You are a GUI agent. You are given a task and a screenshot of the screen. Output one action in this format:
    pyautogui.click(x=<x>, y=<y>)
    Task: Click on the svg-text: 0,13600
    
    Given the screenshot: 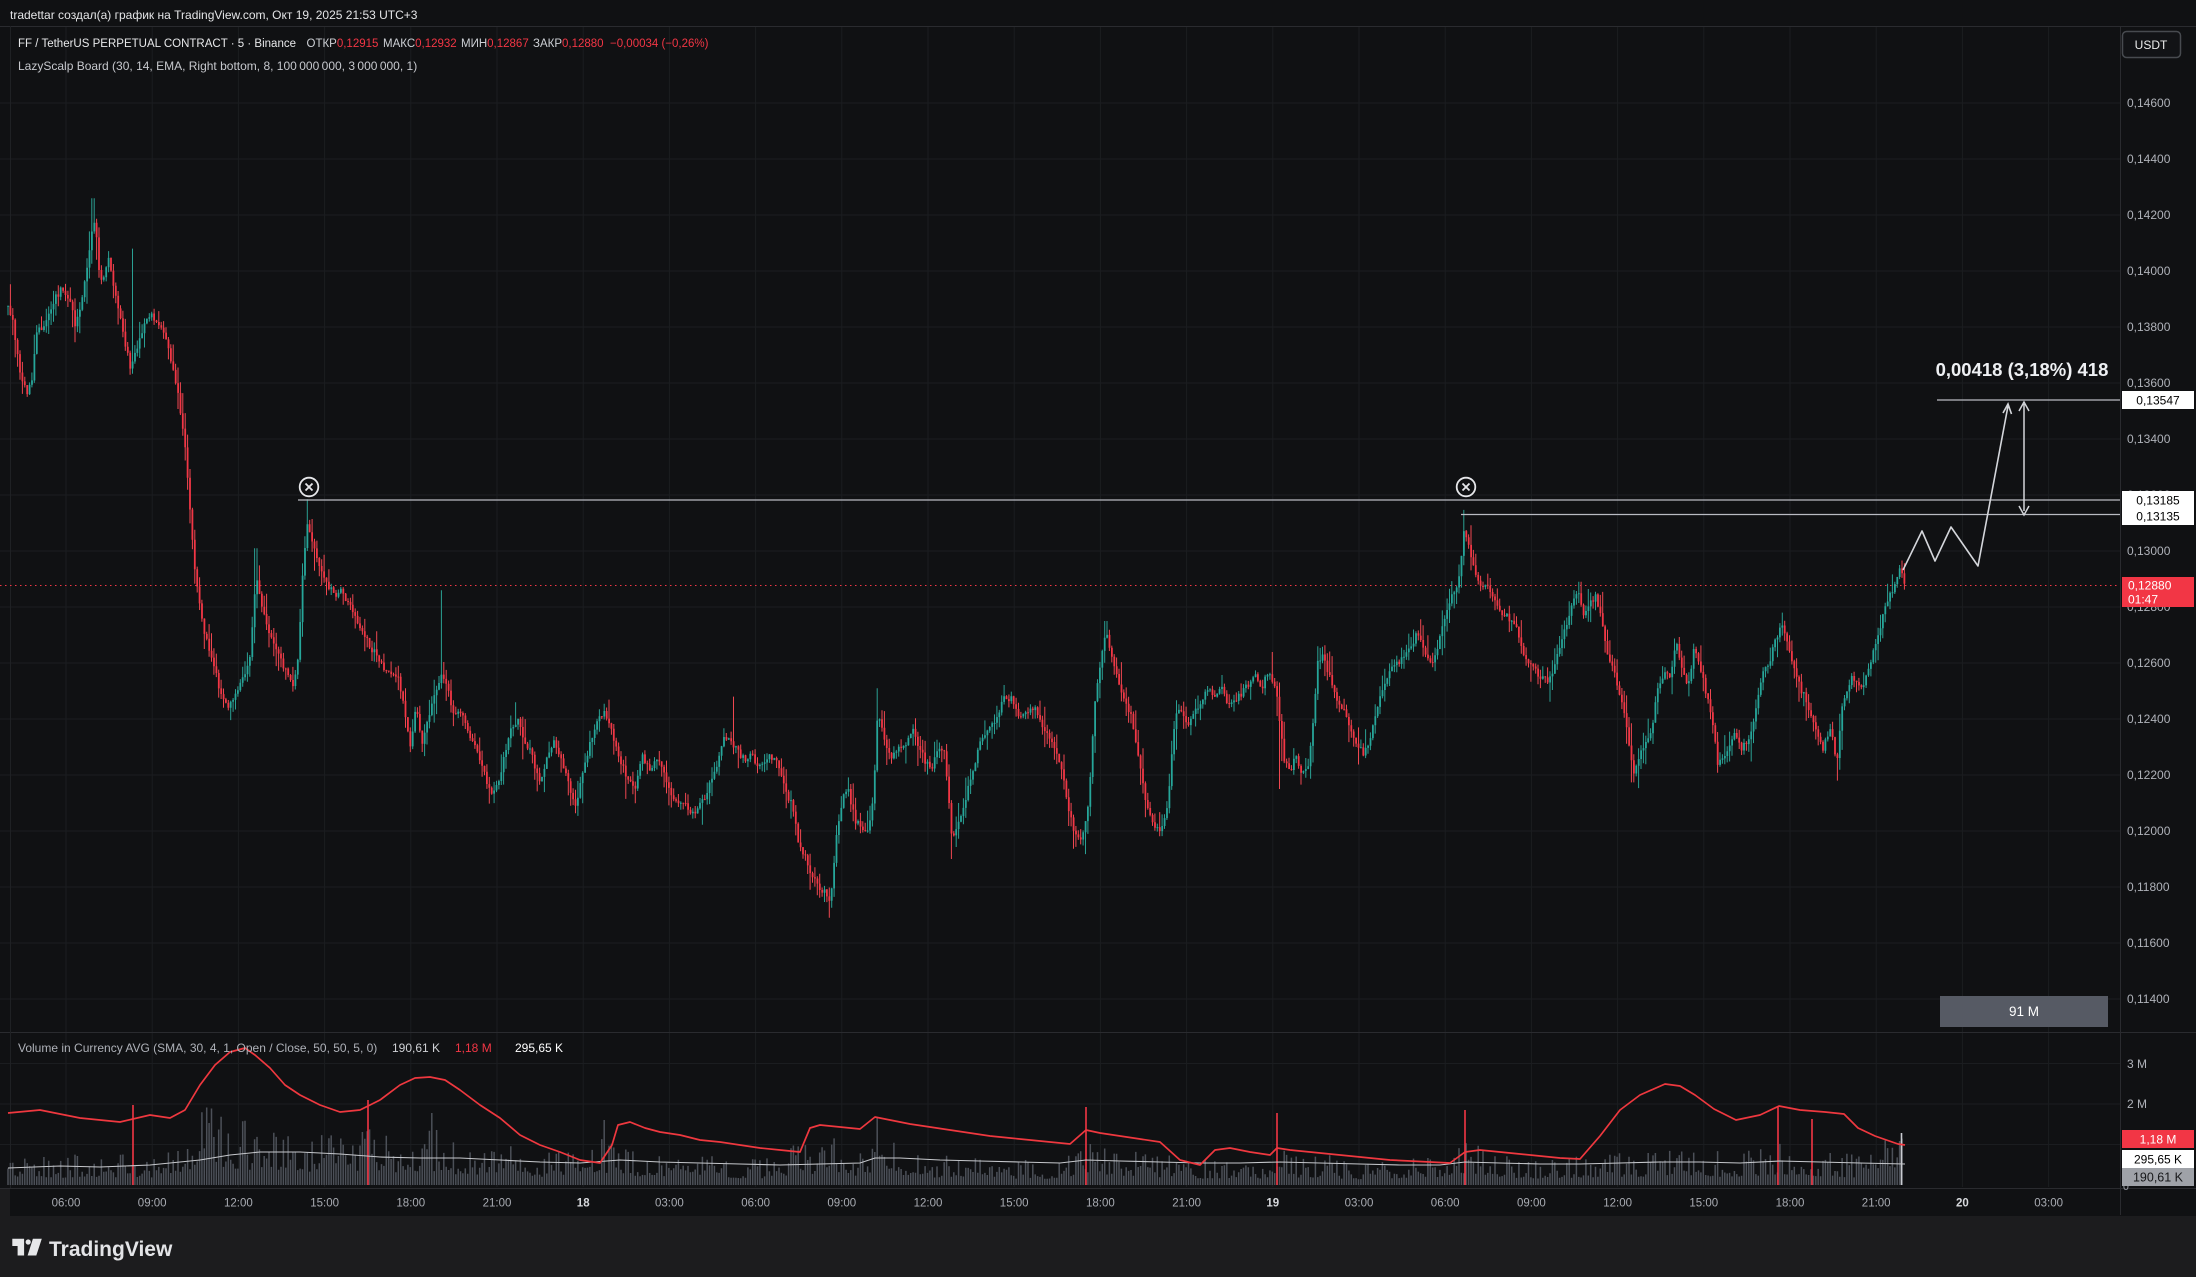 What is the action you would take?
    pyautogui.click(x=2149, y=383)
    